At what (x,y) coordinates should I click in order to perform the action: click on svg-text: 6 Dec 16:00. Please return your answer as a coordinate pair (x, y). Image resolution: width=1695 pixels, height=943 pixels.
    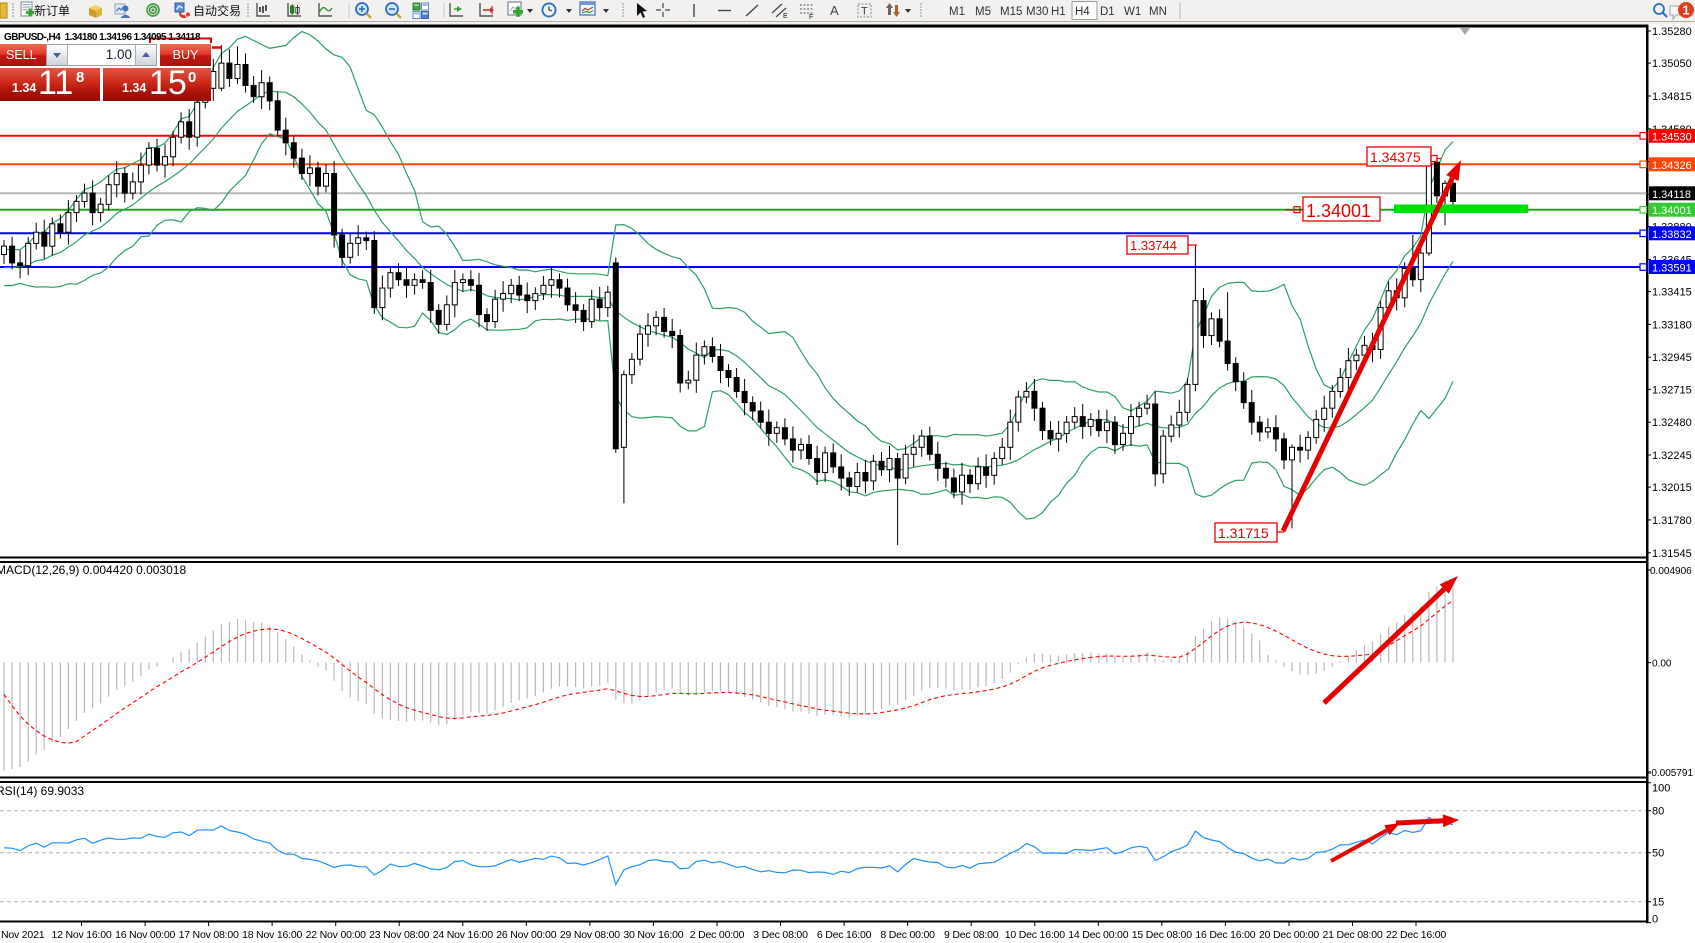
    Looking at the image, I should click on (844, 935).